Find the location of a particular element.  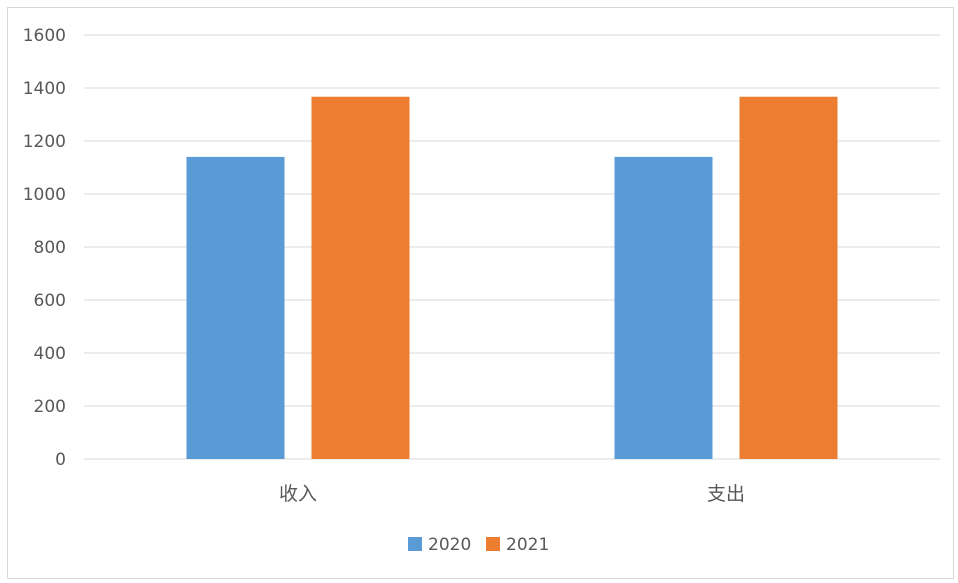

y-tick-label: 400 is located at coordinates (50, 354).